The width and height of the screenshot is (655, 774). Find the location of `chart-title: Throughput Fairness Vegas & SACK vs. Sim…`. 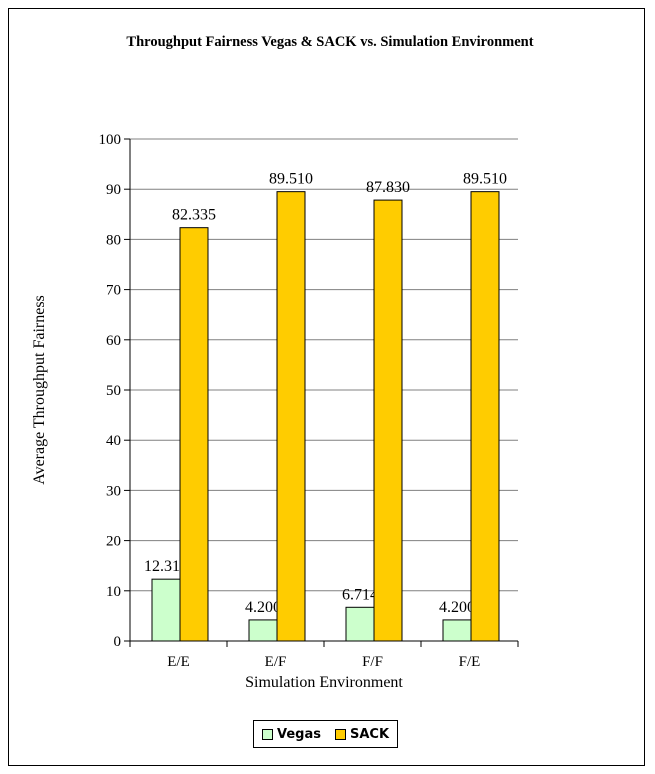

chart-title: Throughput Fairness Vegas & SACK vs. Sim… is located at coordinates (330, 42).